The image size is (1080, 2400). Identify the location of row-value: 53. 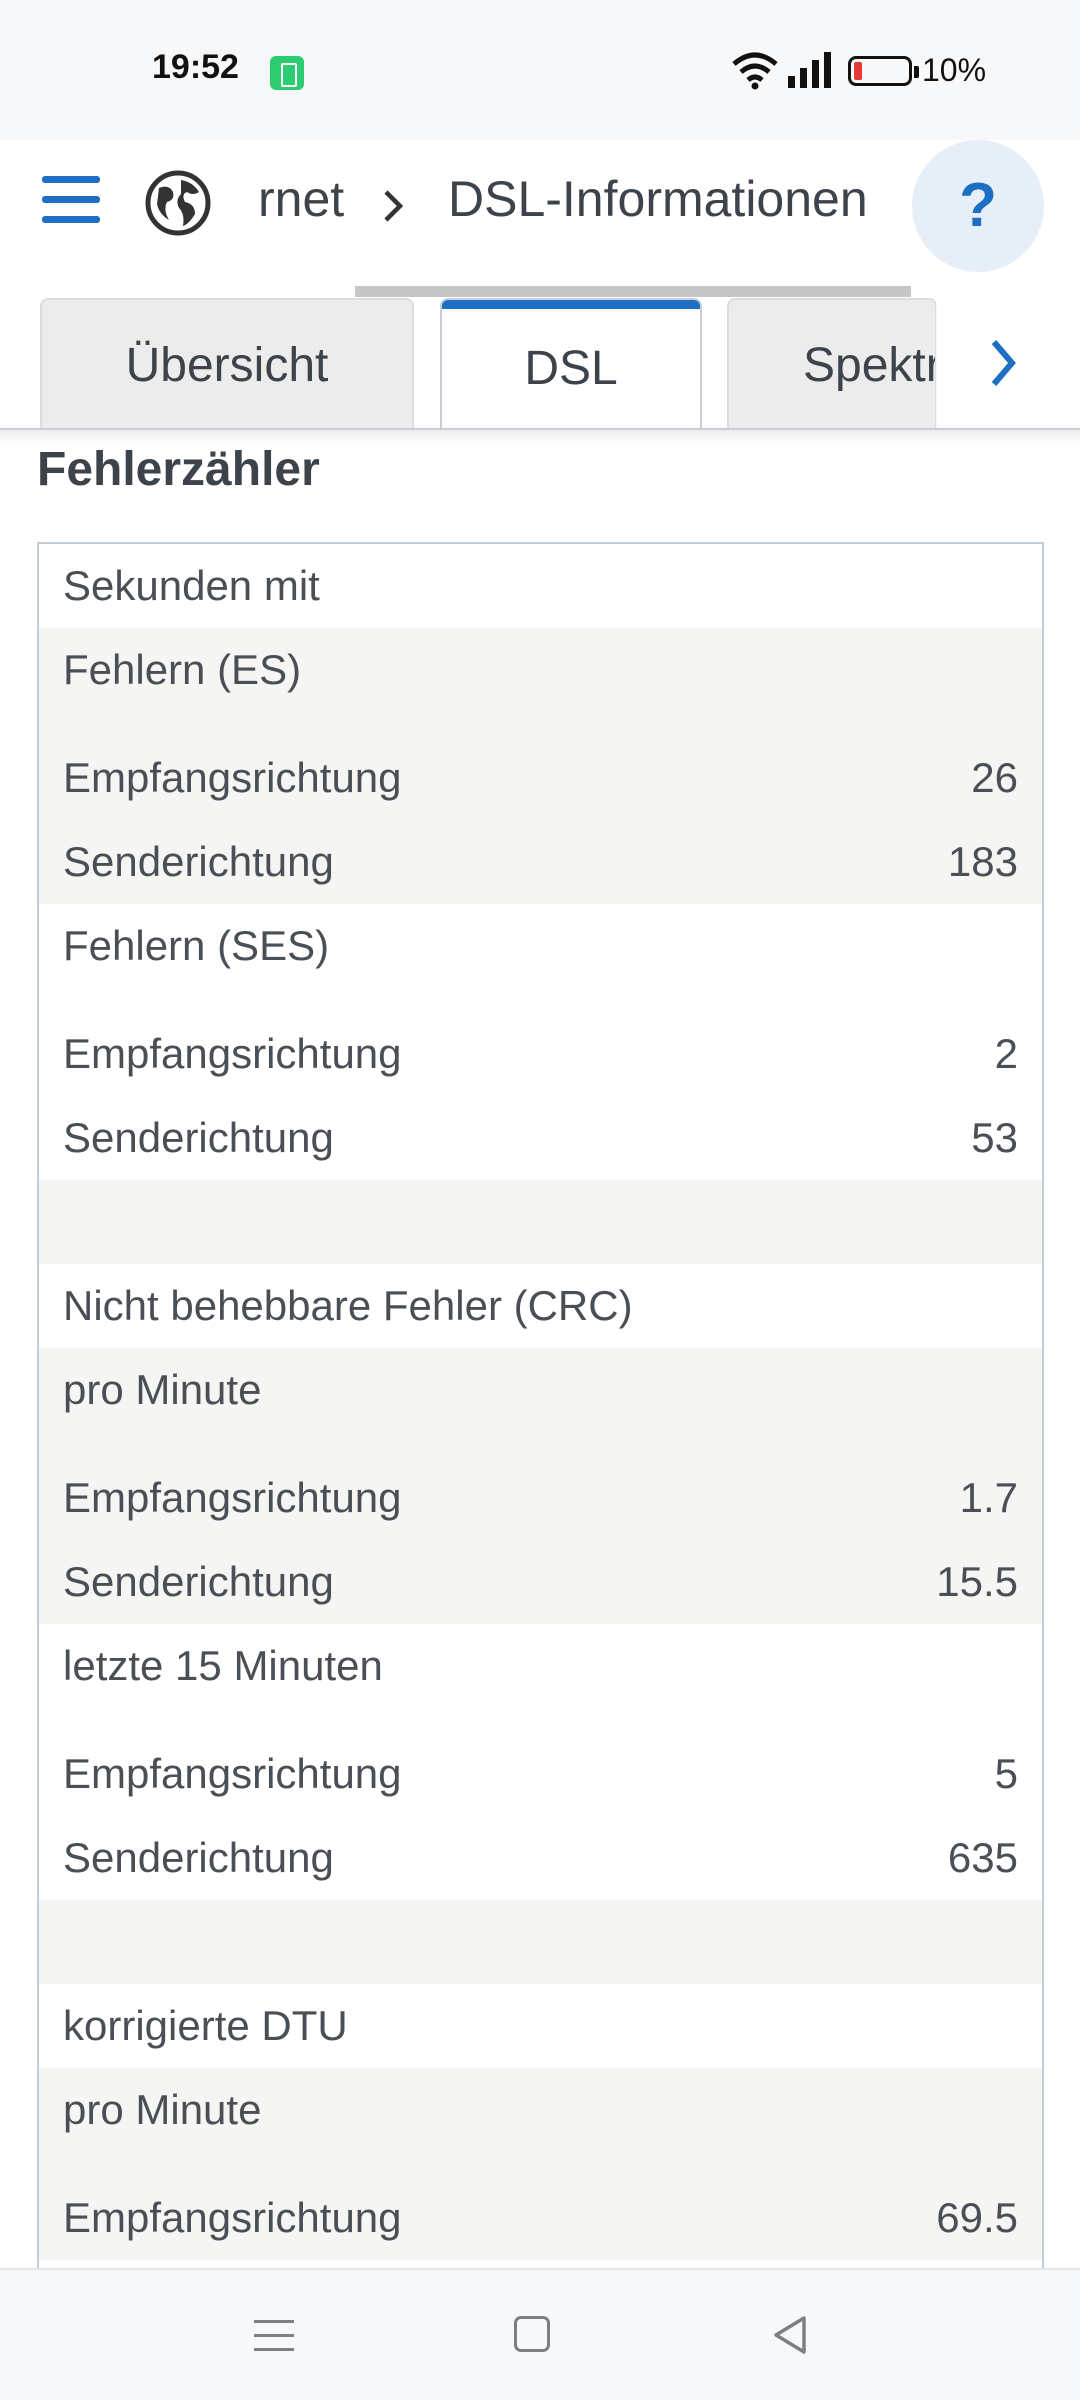
(994, 1137).